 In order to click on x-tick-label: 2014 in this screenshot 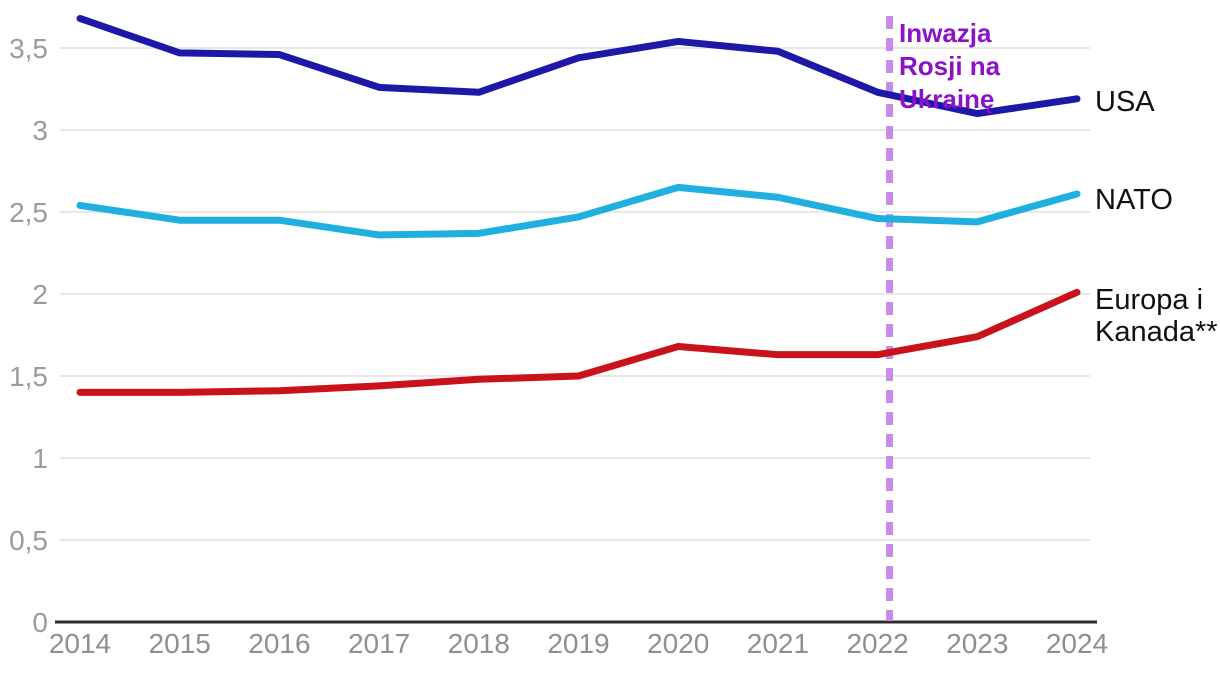, I will do `click(80, 643)`.